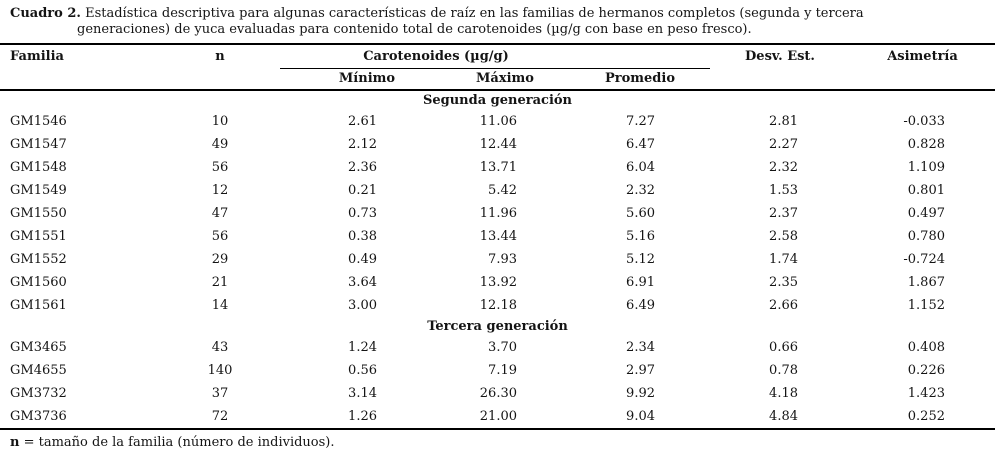 This screenshot has height=450, width=995. I want to click on cell-minimo: 1.24, so click(362, 347).